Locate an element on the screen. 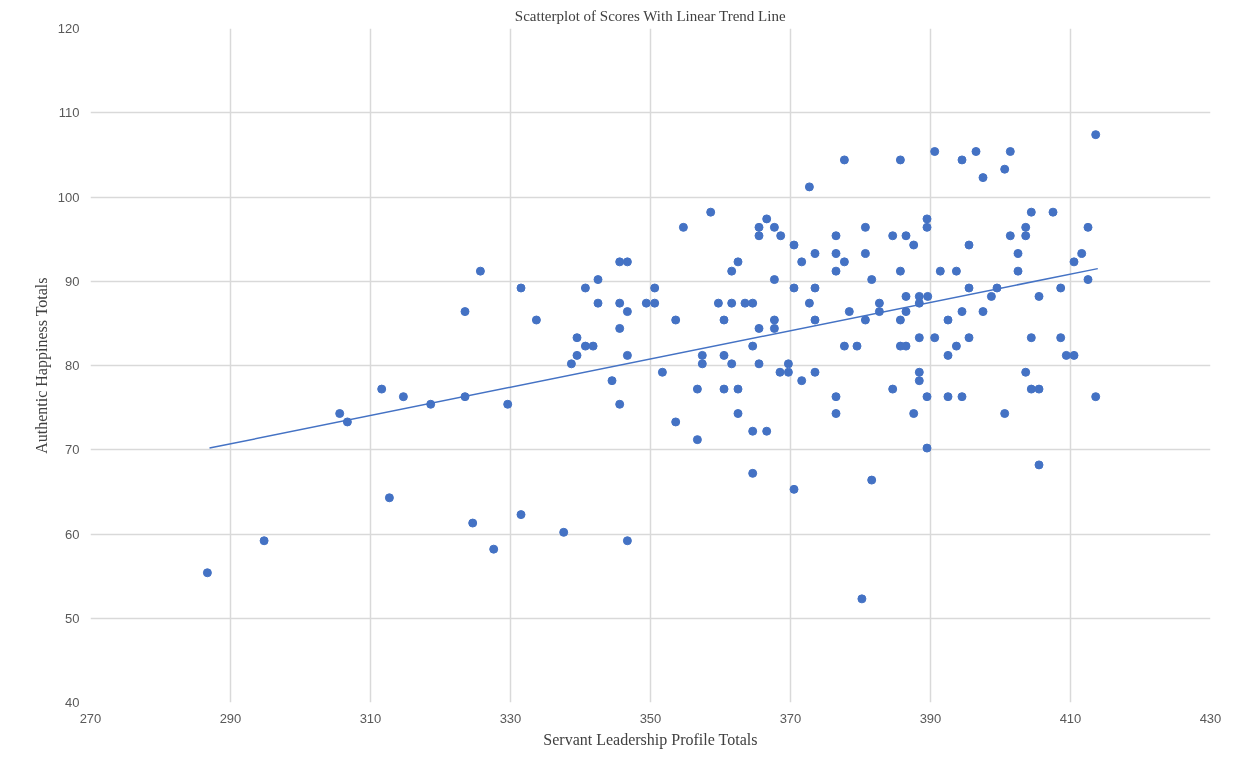 The image size is (1259, 771). chart-title: Scatterplot of Scores With Linear Trend Line is located at coordinates (650, 15).